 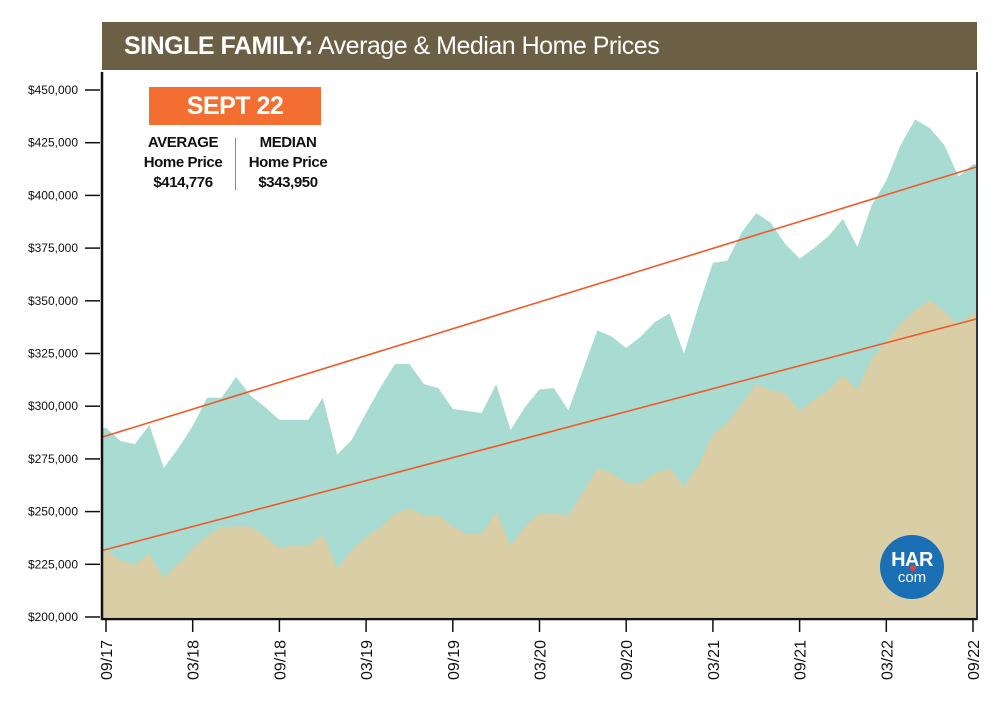 I want to click on x-tick-label: 09/19, so click(x=454, y=660).